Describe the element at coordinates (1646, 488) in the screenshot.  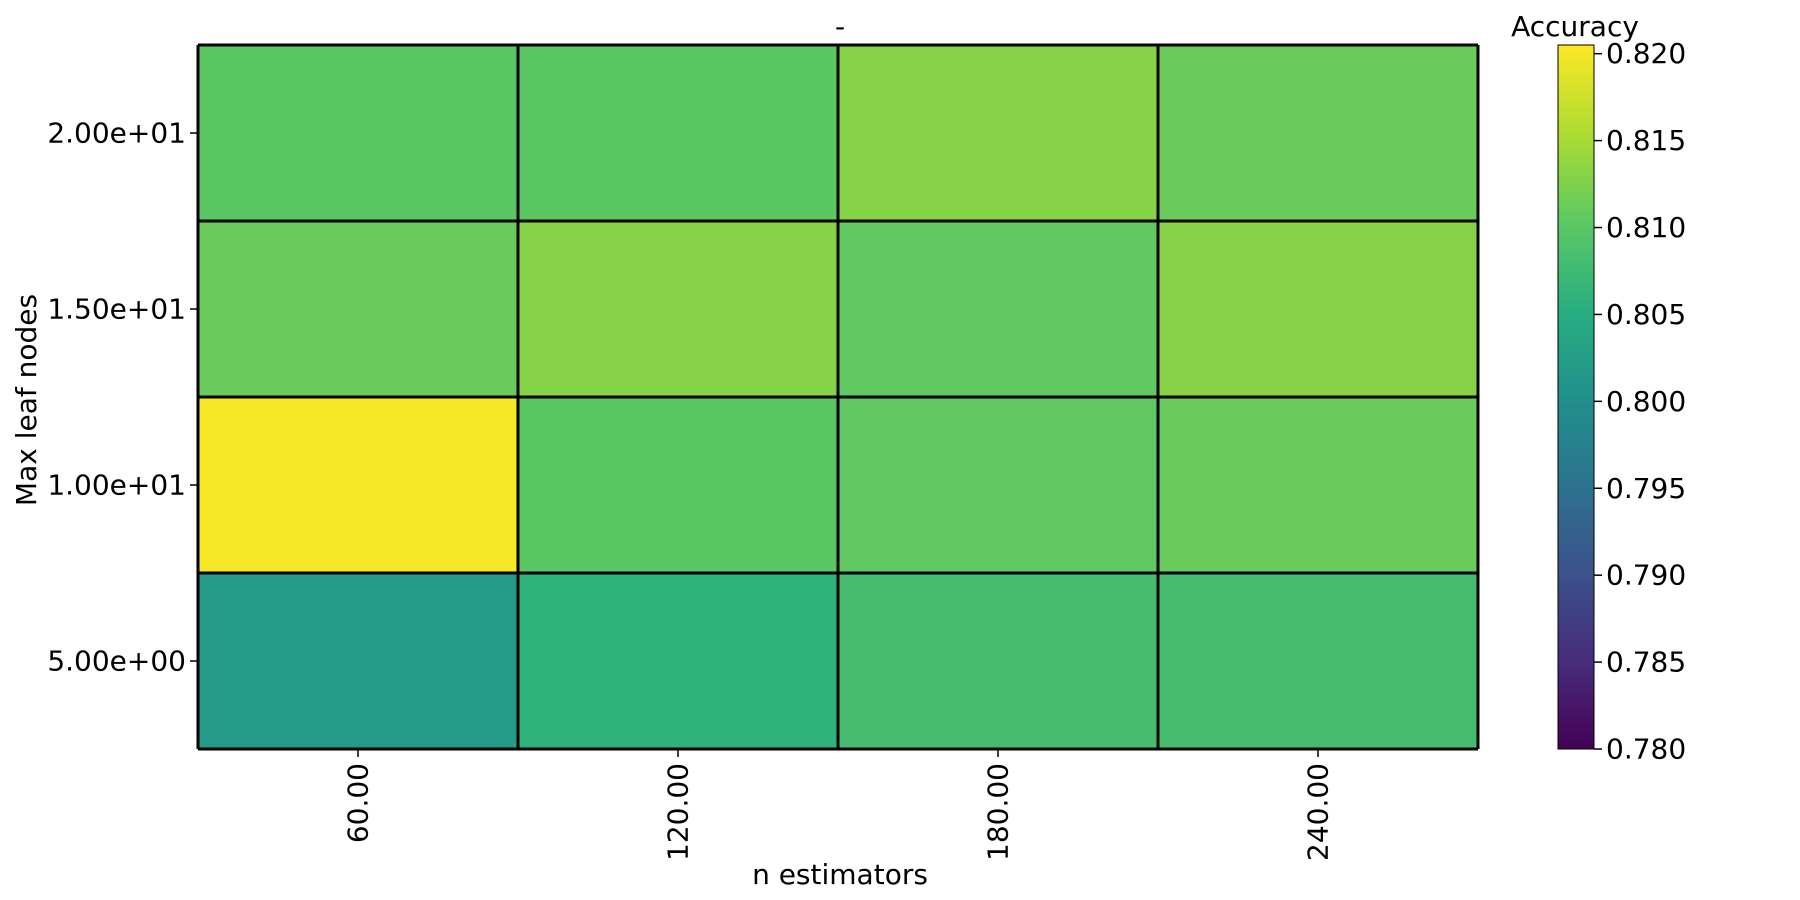
I see `colorbar-tick-label: 0.795` at that location.